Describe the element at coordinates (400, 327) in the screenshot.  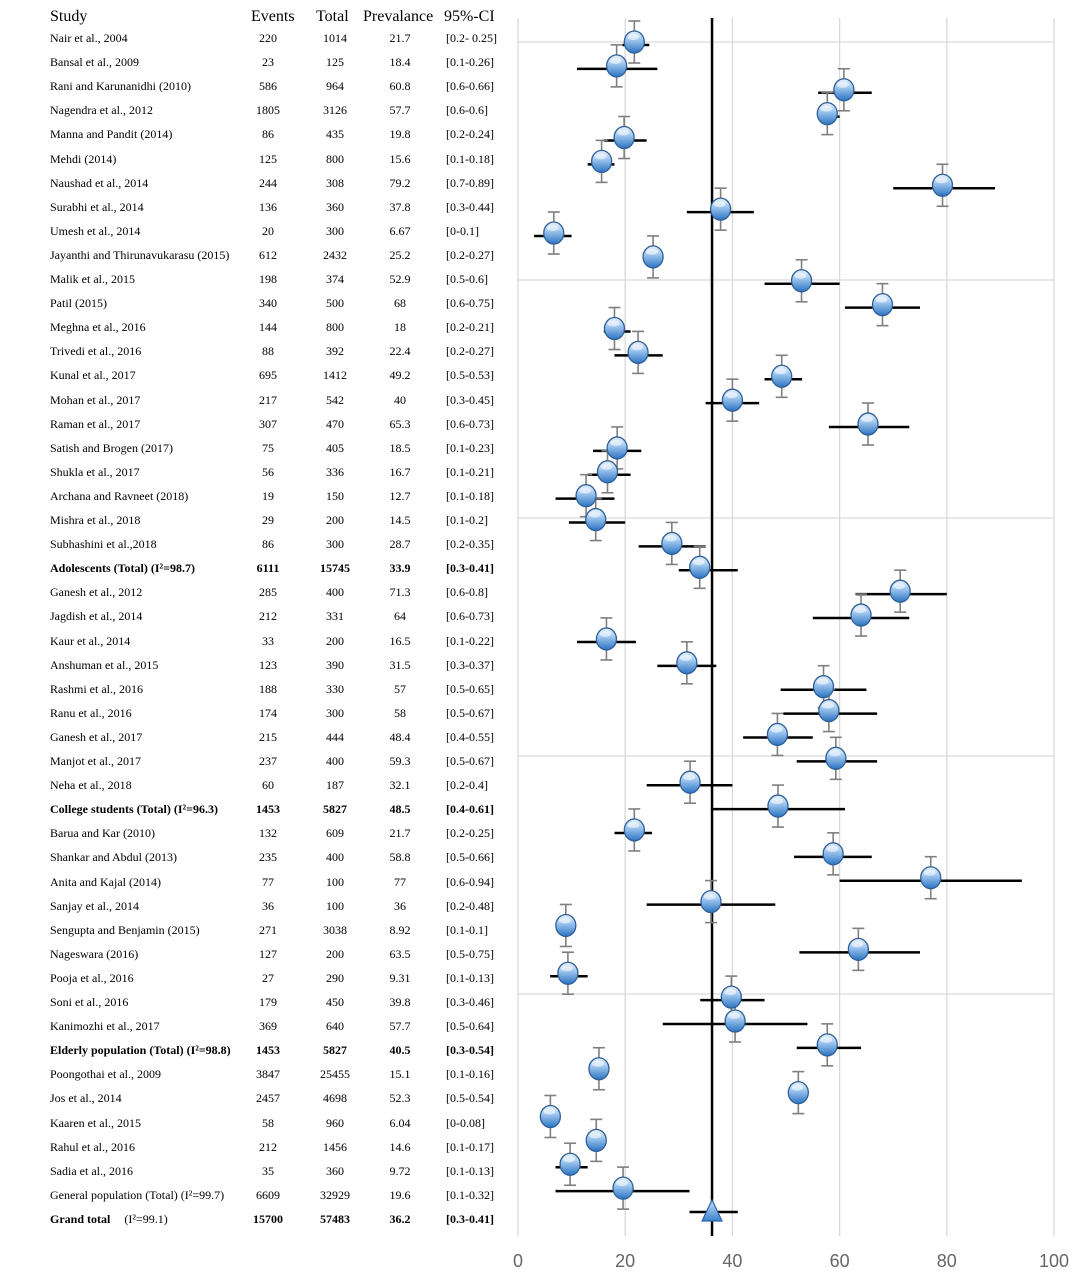
I see `prevalence-cell: 18` at that location.